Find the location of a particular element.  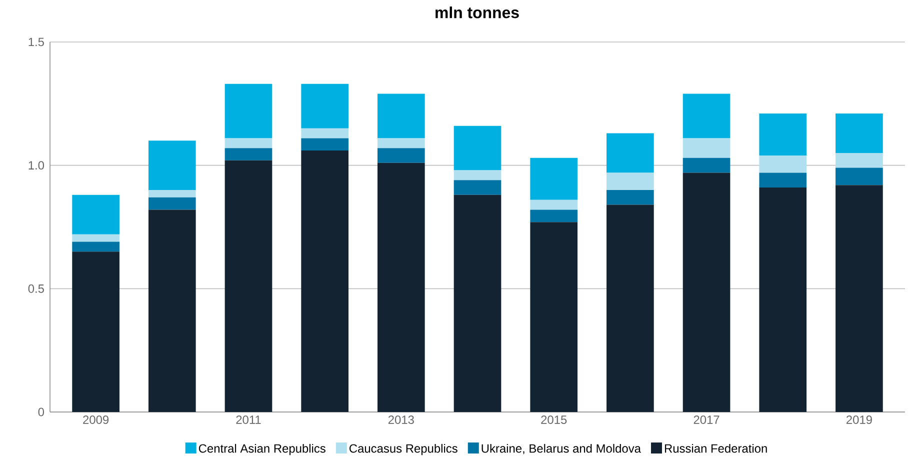

x-tick-label: 2011 is located at coordinates (248, 420).